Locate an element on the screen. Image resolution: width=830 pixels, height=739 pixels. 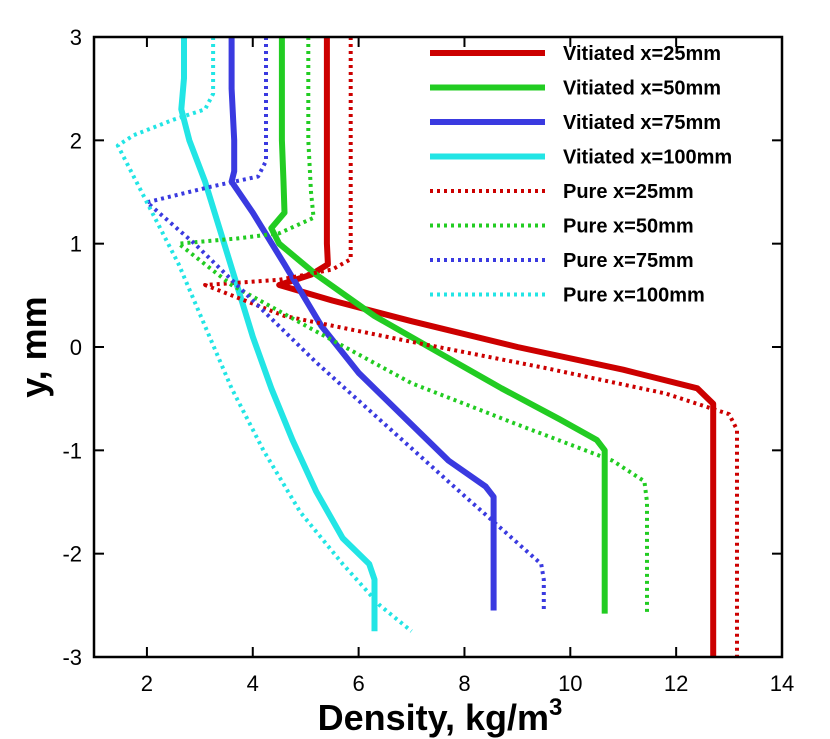
legend-label-pure-x-100mm: Pure x=100mm is located at coordinates (634, 296).